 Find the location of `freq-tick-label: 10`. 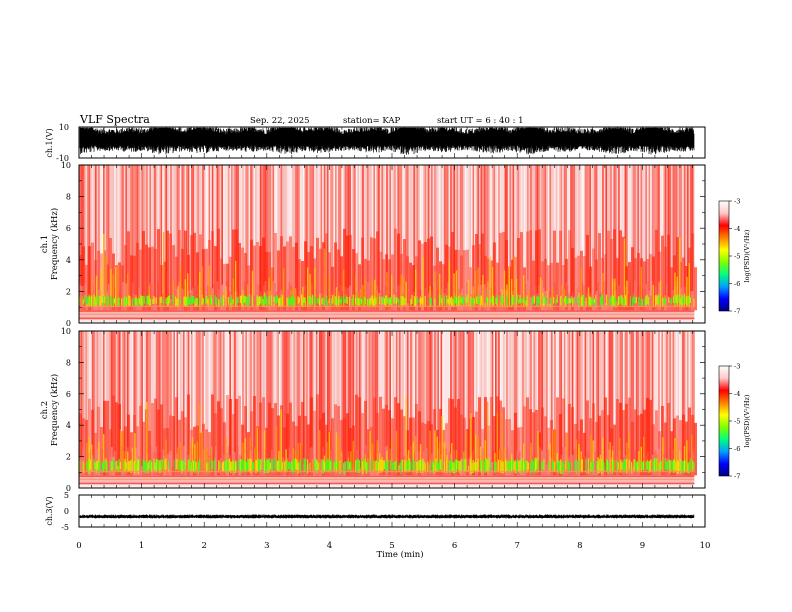

freq-tick-label: 10 is located at coordinates (66, 331).